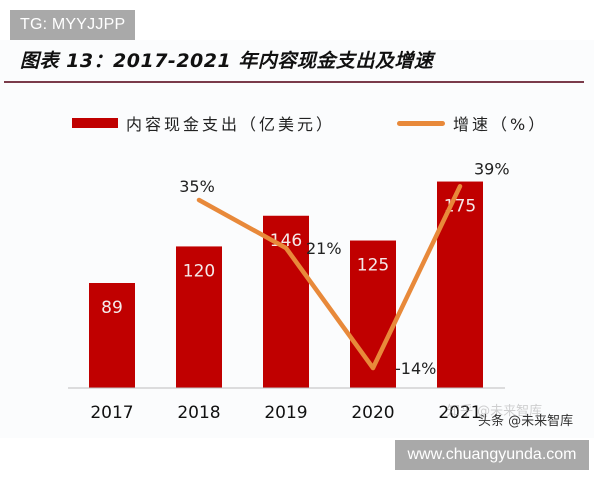  Describe the element at coordinates (231, 124) in the screenshot. I see `legend-bar-label: 内容现金支出（亿美元）` at that location.